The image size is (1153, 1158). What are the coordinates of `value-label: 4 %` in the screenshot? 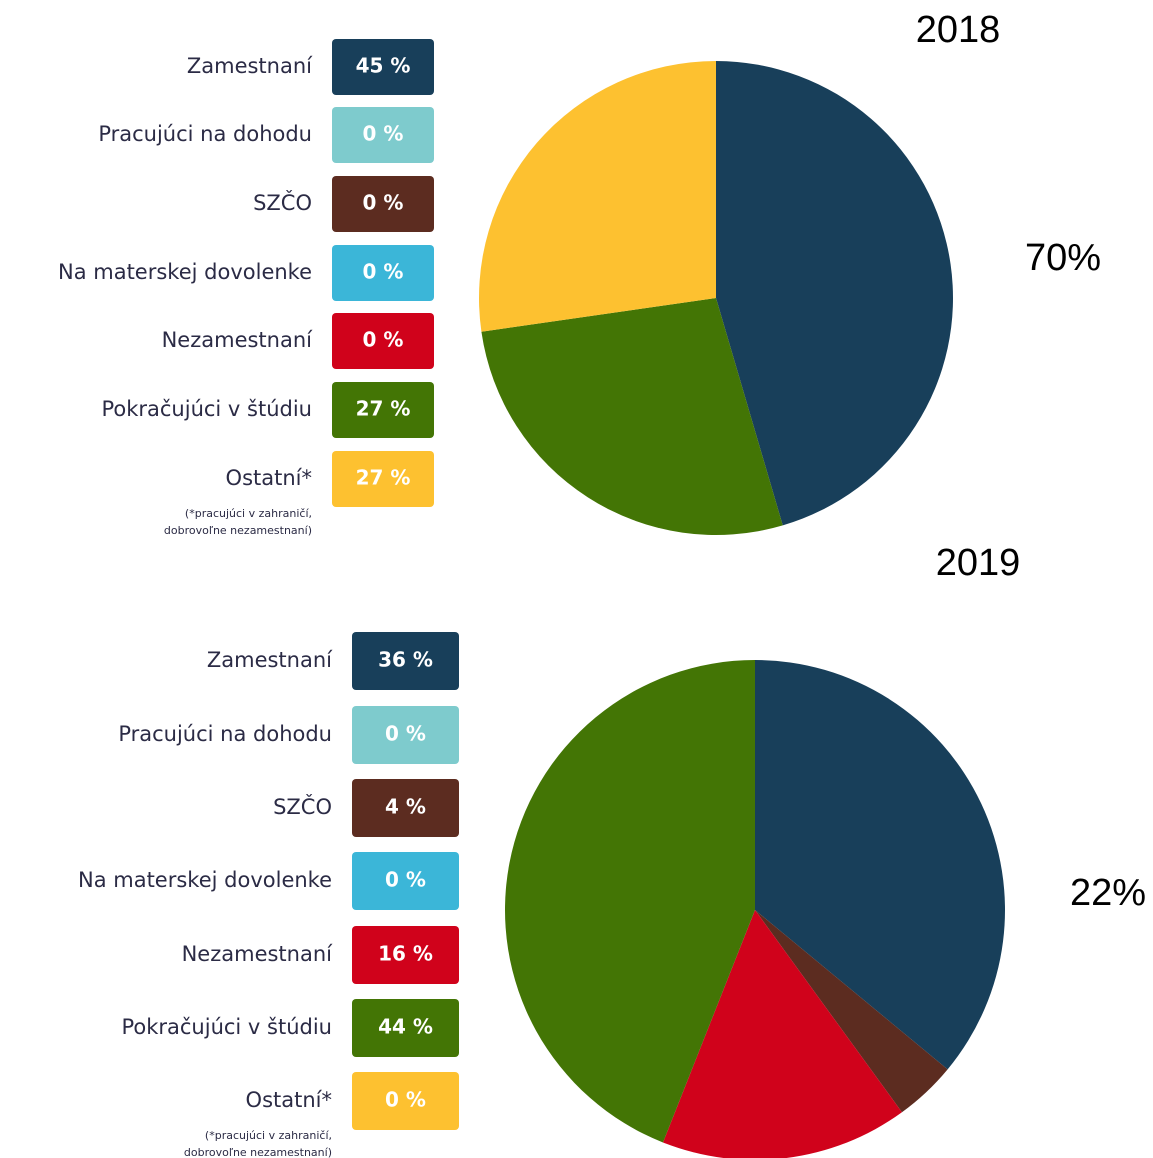 It's located at (405, 807).